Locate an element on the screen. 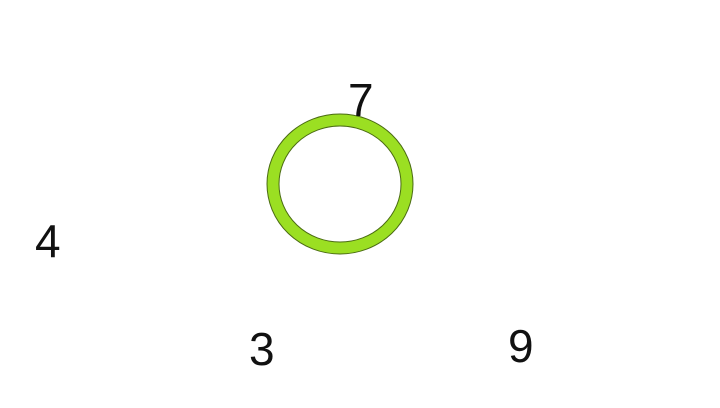  ring-icon is located at coordinates (340, 184).